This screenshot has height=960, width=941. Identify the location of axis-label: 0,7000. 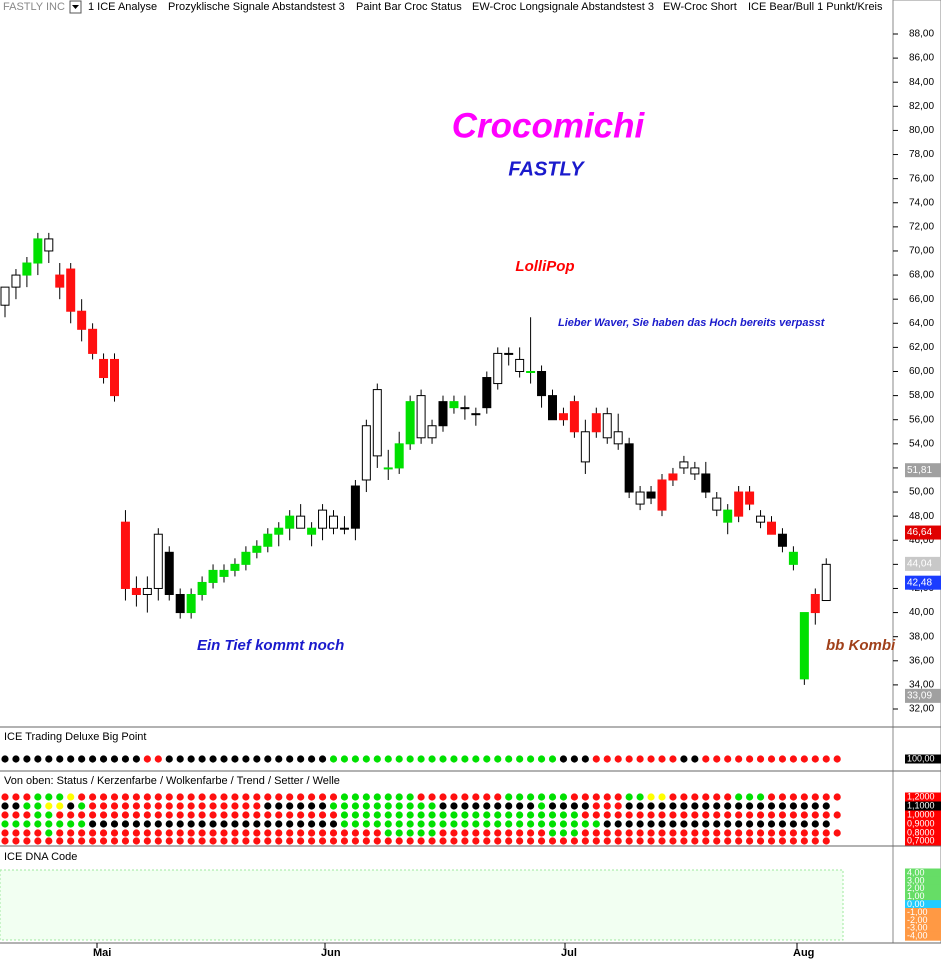
(921, 840).